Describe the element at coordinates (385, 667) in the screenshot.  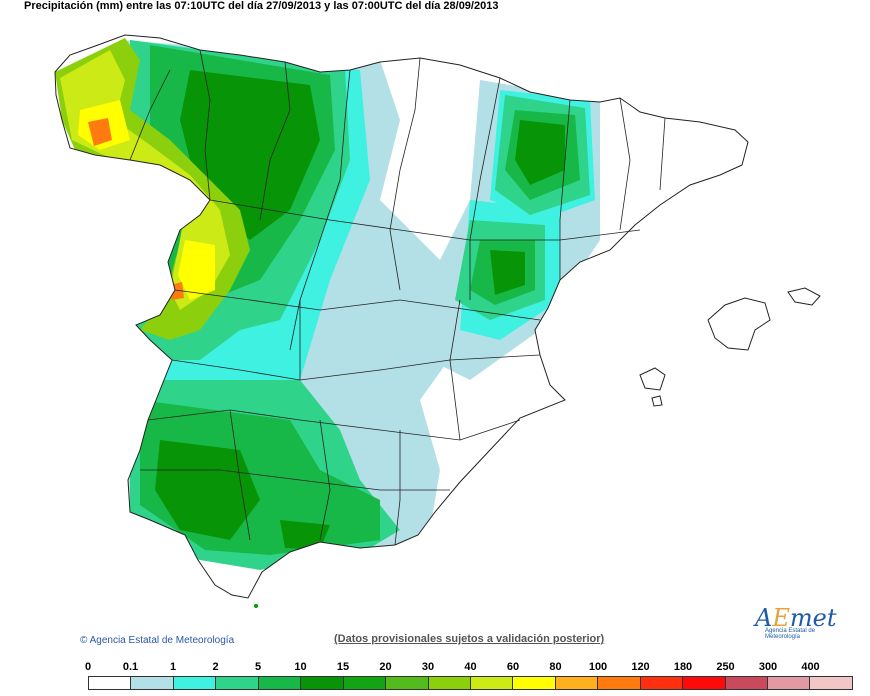
I see `legend-label: 20` at that location.